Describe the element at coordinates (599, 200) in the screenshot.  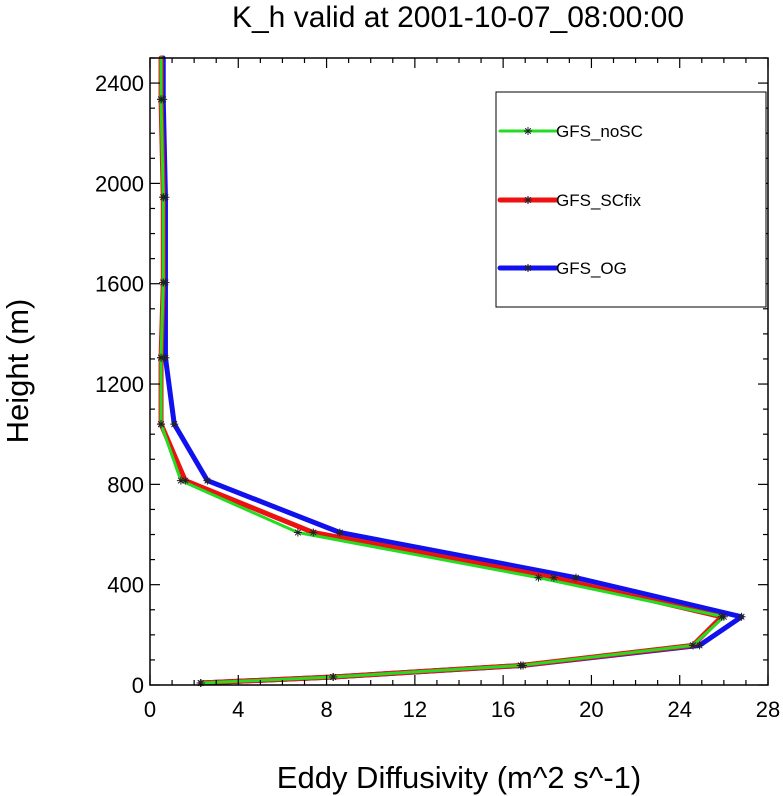
I see `legend-label-GFS_SCfix: GFS_SCfix` at that location.